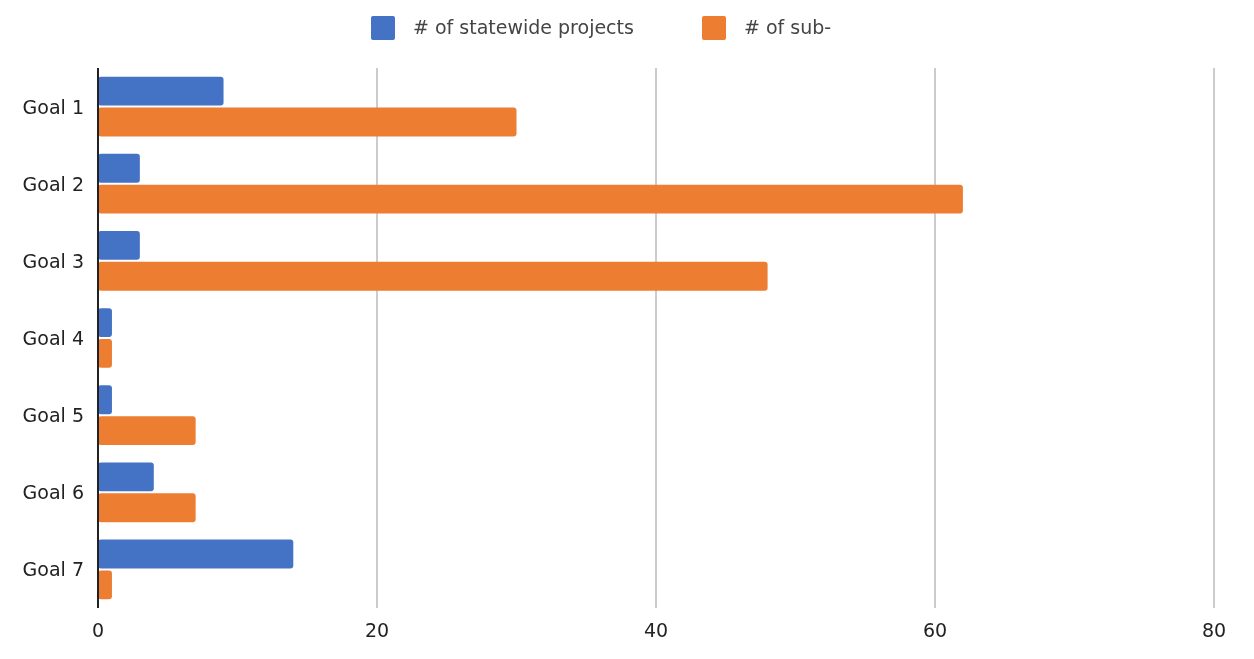 The image size is (1254, 659). What do you see at coordinates (656, 630) in the screenshot?
I see `x-tick-label: 40` at bounding box center [656, 630].